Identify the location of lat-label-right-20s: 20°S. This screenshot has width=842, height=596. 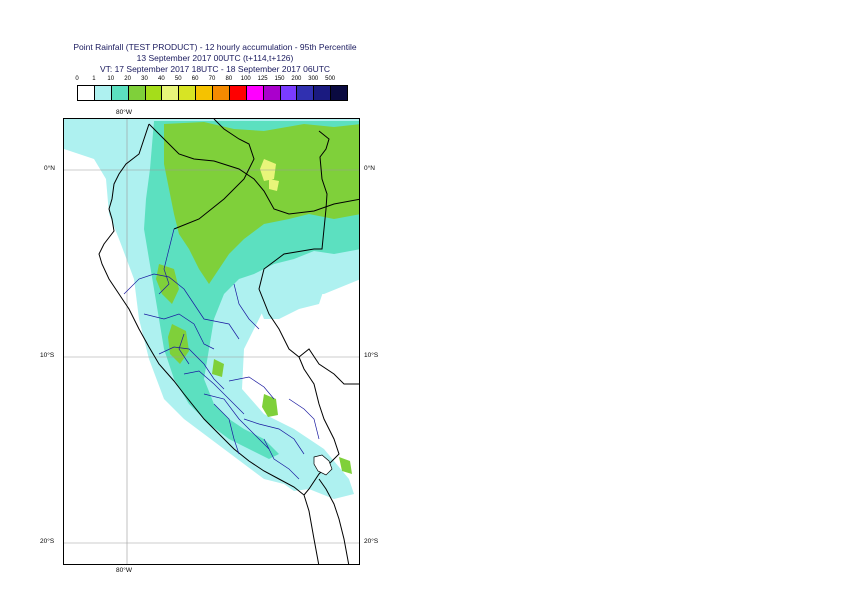
(371, 541).